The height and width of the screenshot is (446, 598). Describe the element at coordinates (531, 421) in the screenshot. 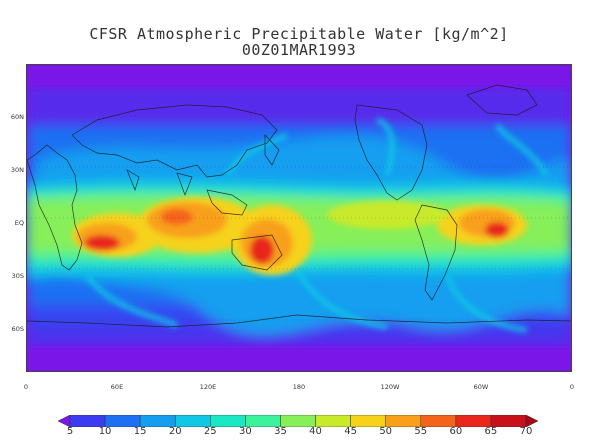

I see `colorbar-max-arrow` at that location.